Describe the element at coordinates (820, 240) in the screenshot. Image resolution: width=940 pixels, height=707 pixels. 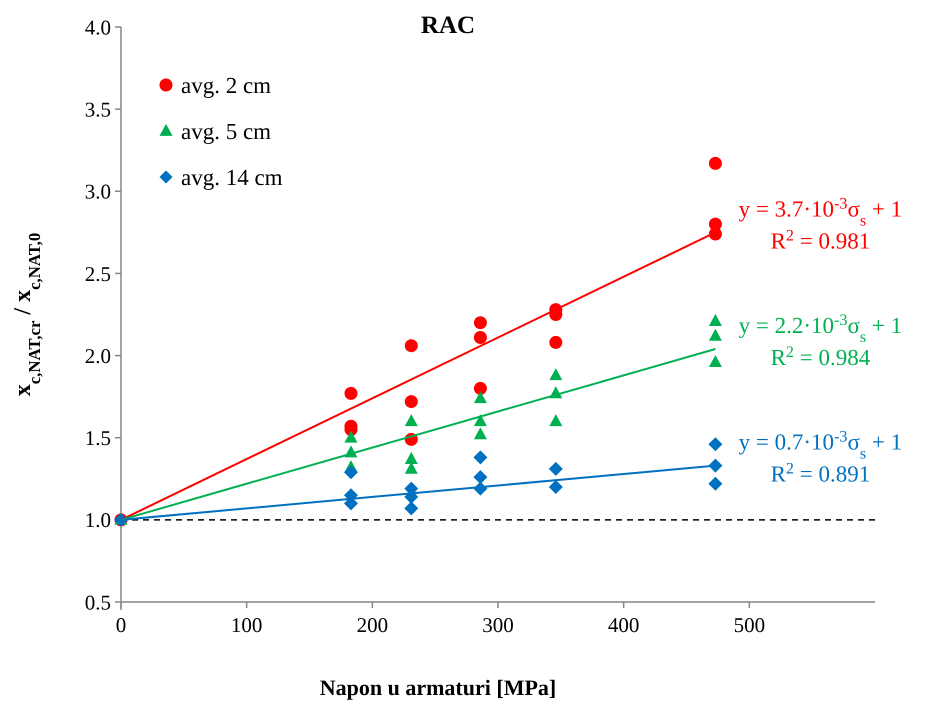
I see `annotation: R$^{2}$ = 0.981` at that location.